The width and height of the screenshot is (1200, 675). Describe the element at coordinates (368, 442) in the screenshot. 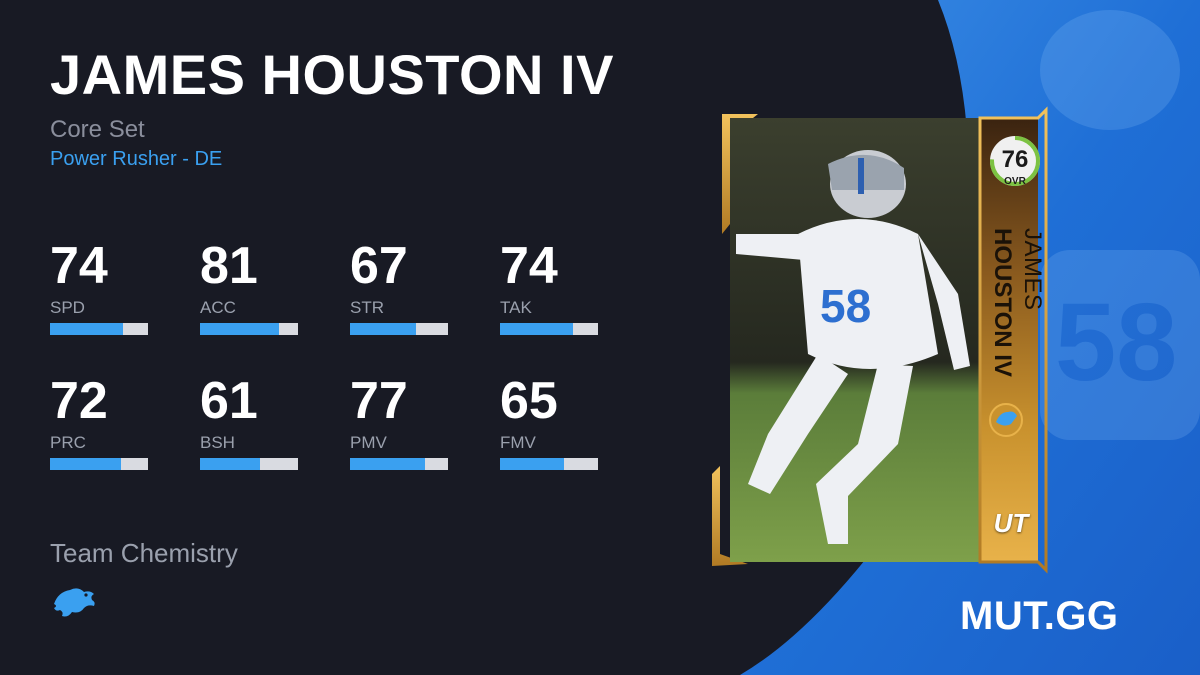

I see `stat-label: PMV` at that location.